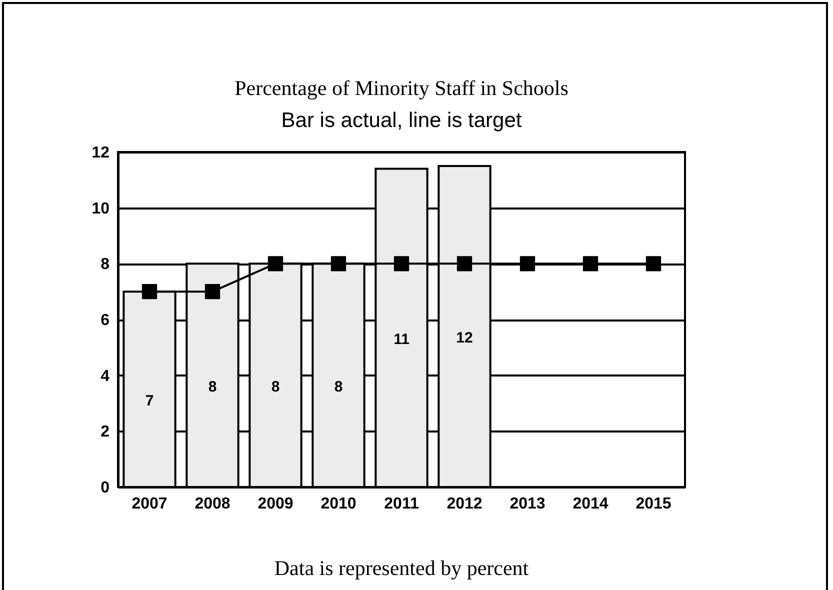 The height and width of the screenshot is (590, 833). Describe the element at coordinates (105, 432) in the screenshot. I see `y-tick-label: 2` at that location.